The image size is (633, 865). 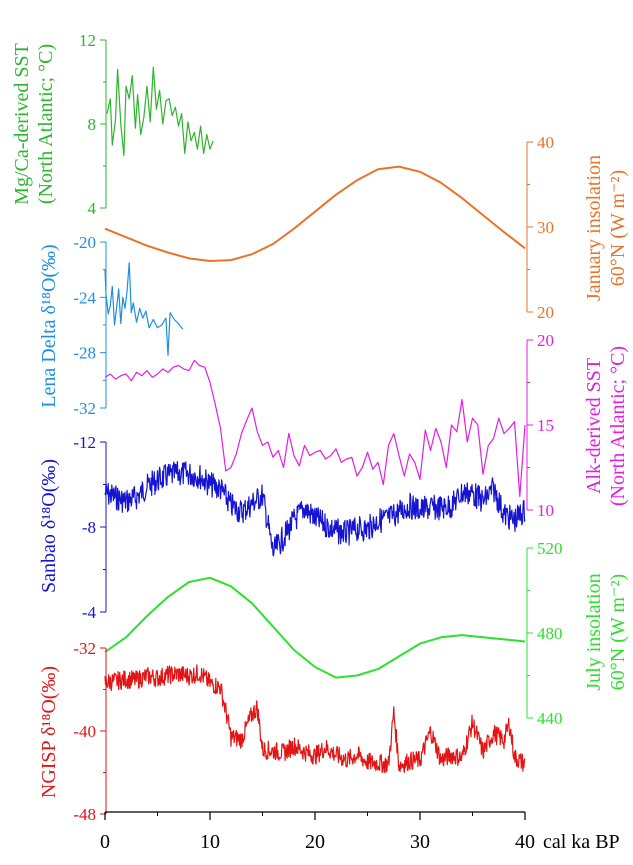 What do you see at coordinates (105, 842) in the screenshot?
I see `x-tick-label: 0` at bounding box center [105, 842].